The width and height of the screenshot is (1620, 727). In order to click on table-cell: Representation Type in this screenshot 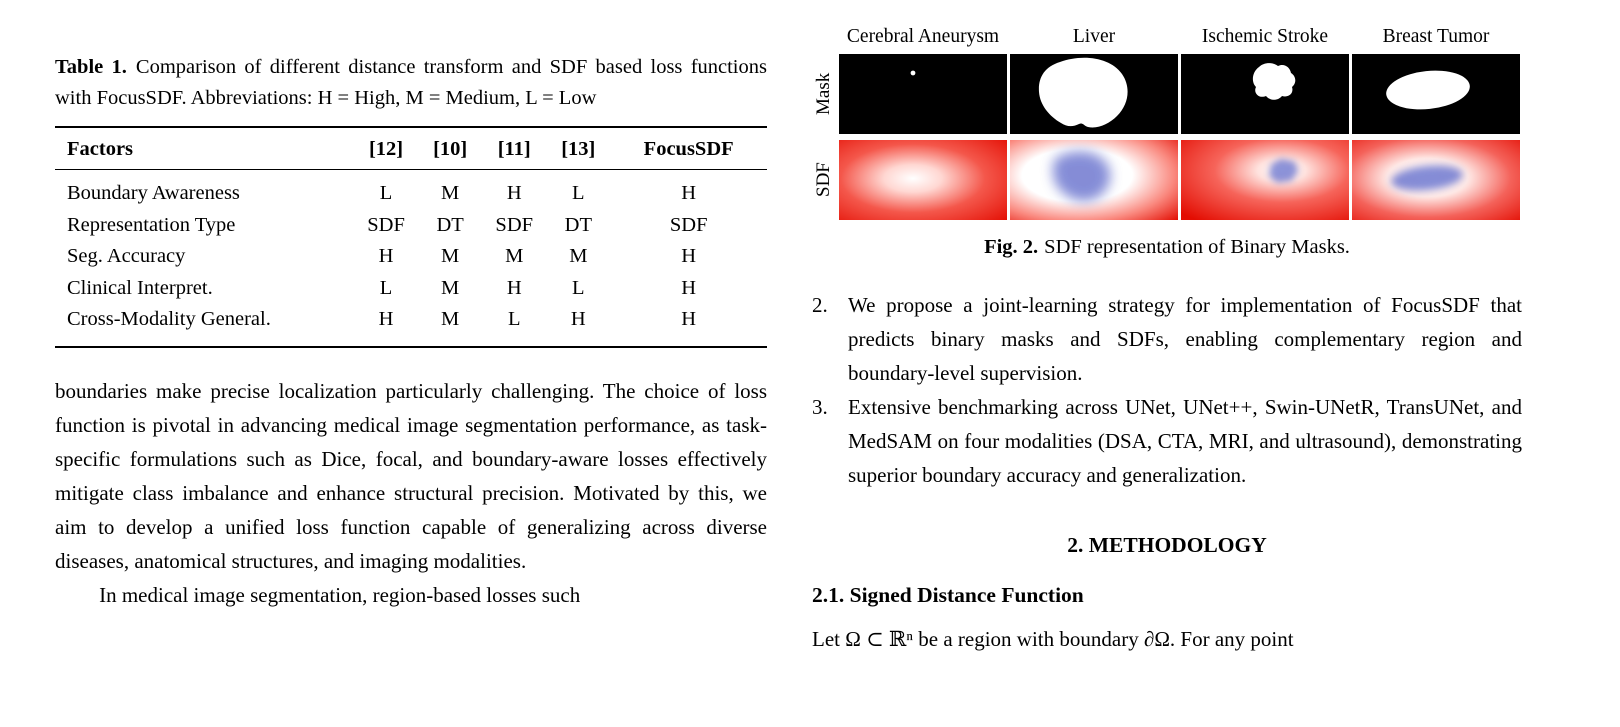, I will do `click(151, 224)`.